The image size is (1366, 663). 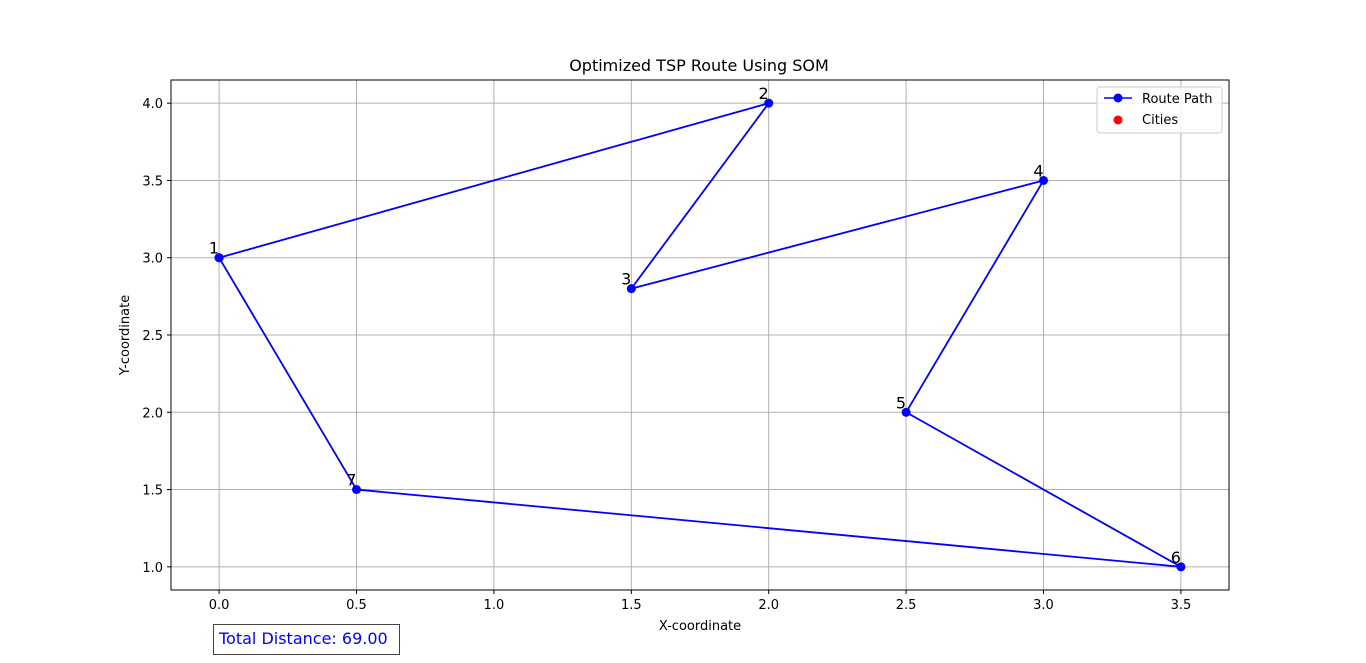 I want to click on legend-route-label: Route Path, so click(x=1177, y=99).